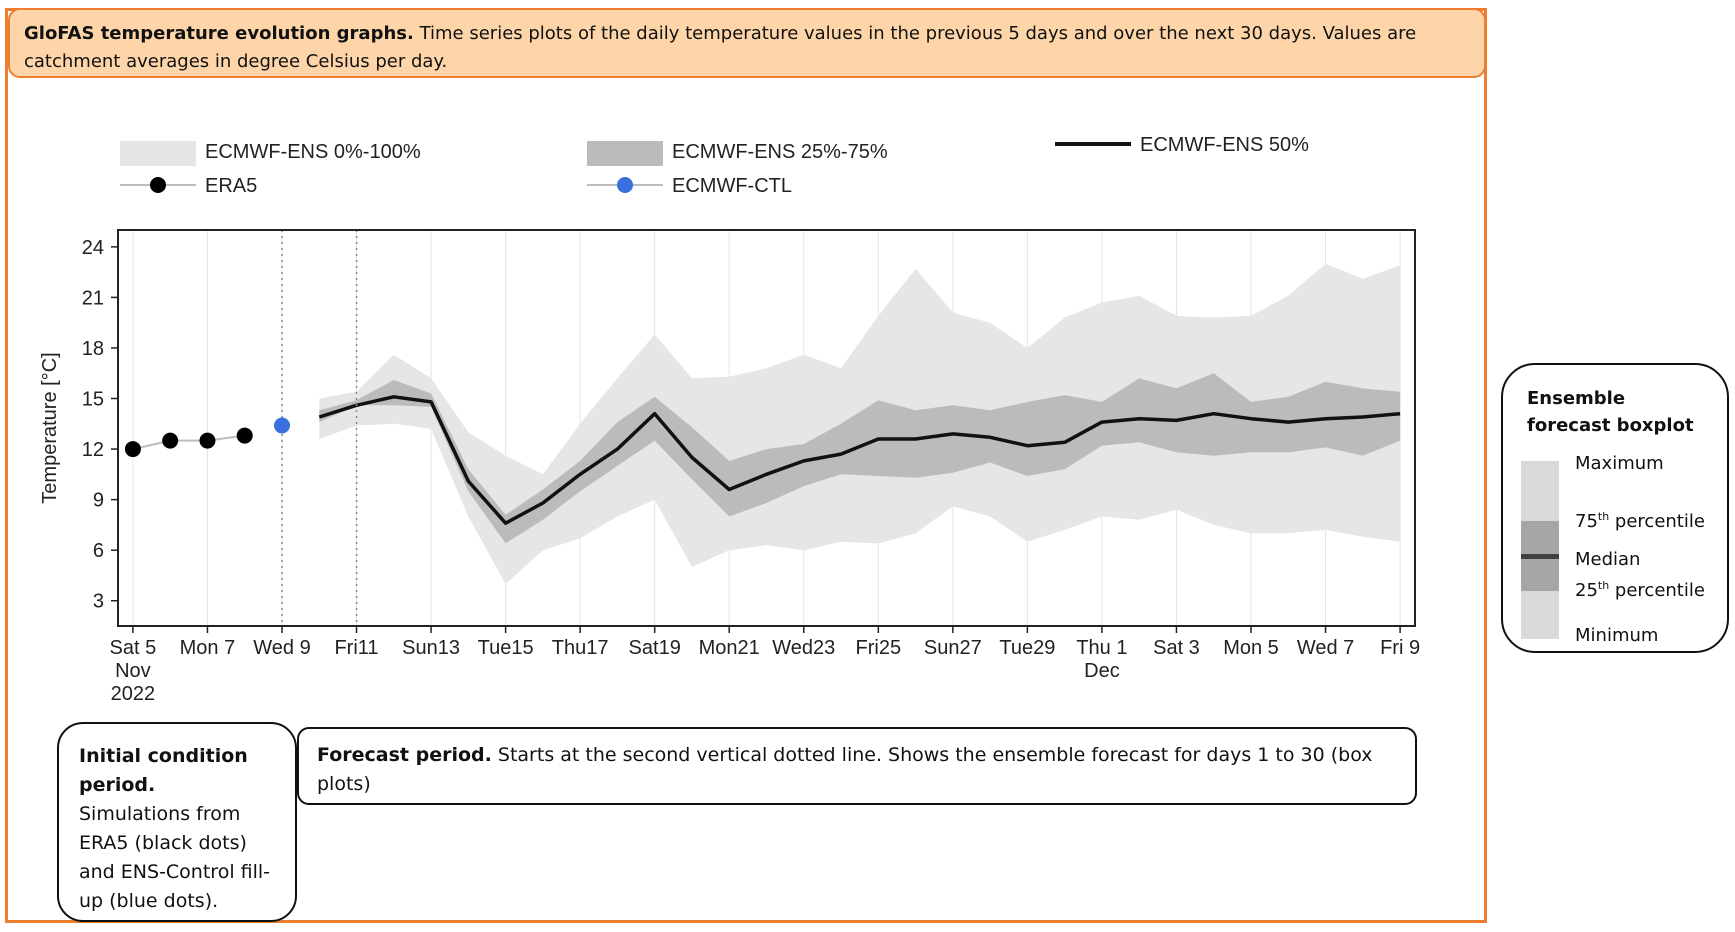  I want to click on legend-swatch-iqr, so click(625, 153).